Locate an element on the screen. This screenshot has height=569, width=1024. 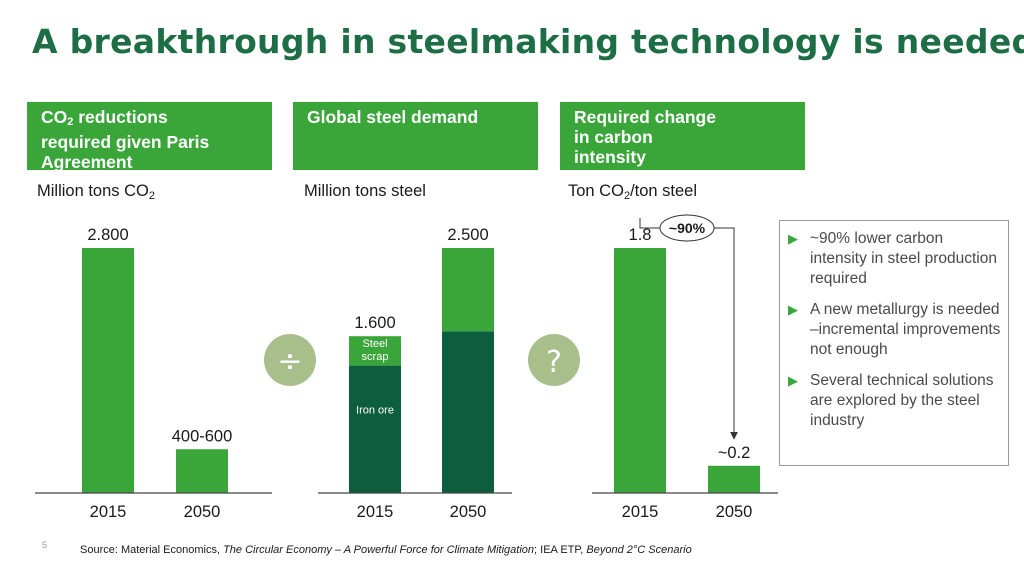
value-label: 1.8 is located at coordinates (640, 235).